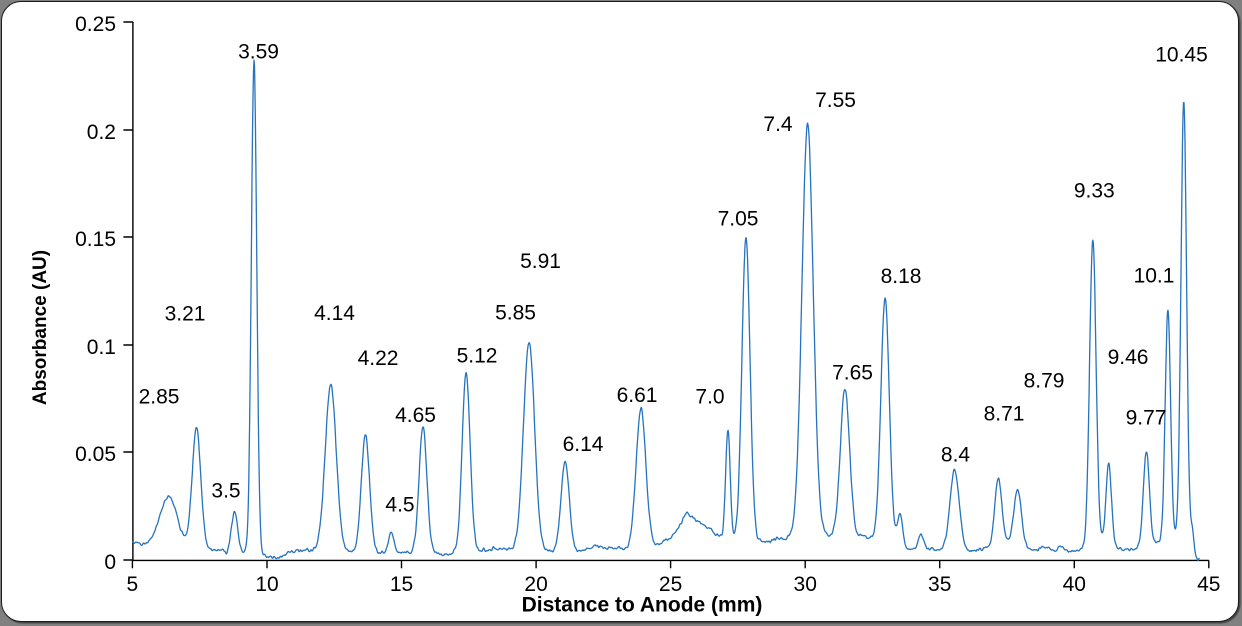 This screenshot has height=626, width=1242. Describe the element at coordinates (334, 313) in the screenshot. I see `svg-text: 4.14` at that location.